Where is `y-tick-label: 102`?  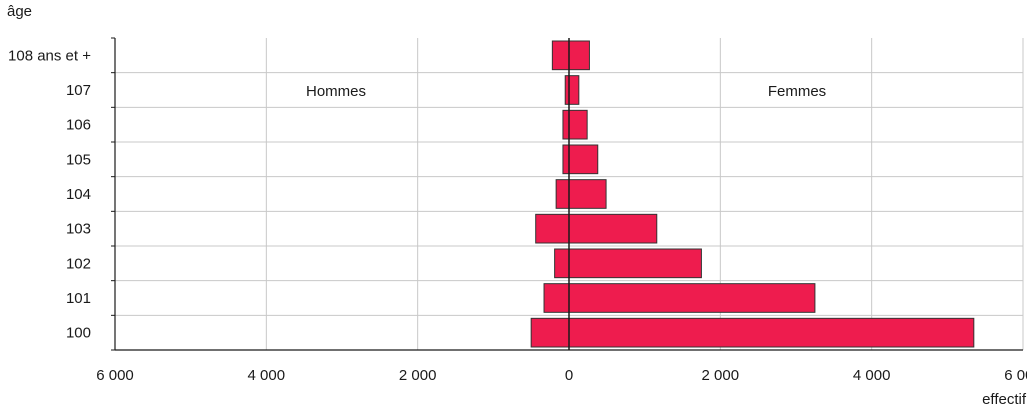
y-tick-label: 102 is located at coordinates (78, 263).